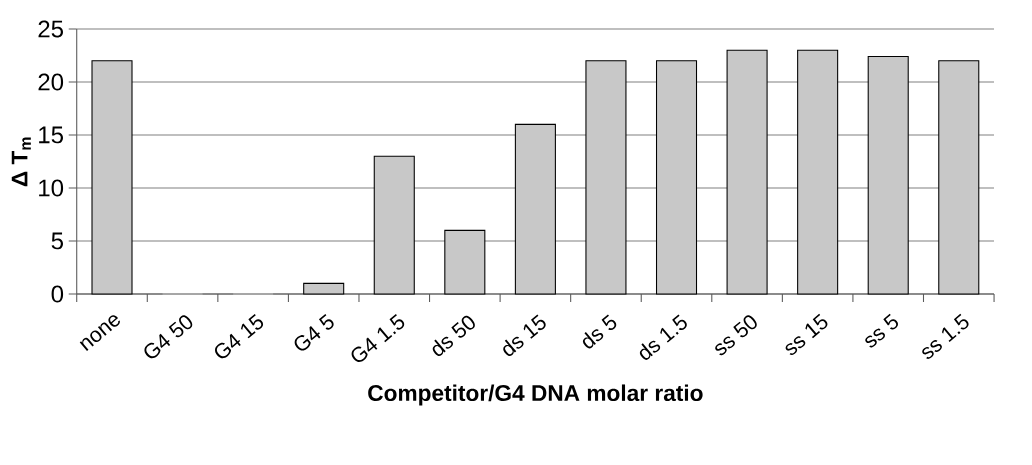 Image resolution: width=1032 pixels, height=465 pixels. Describe the element at coordinates (599, 331) in the screenshot. I see `x-tick-label: ds 5` at that location.